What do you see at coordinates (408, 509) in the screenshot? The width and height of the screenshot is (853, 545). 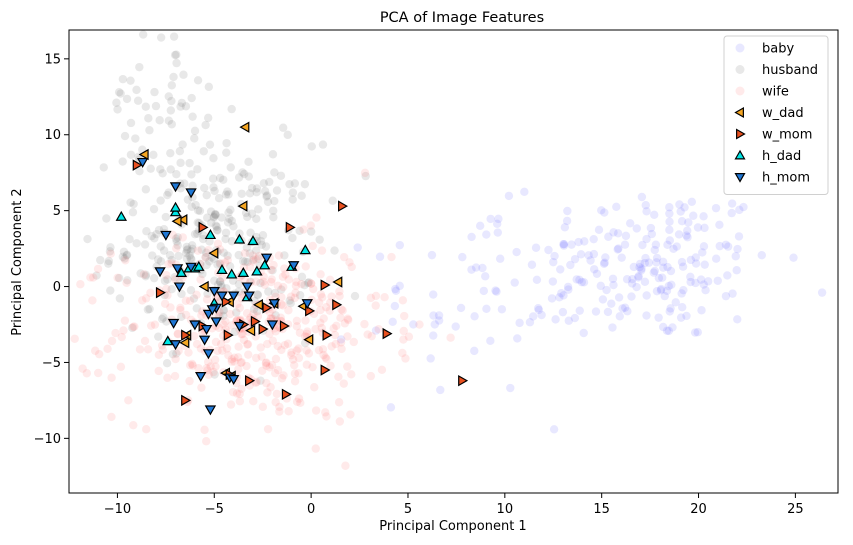 I see `x-tick-label: 5` at bounding box center [408, 509].